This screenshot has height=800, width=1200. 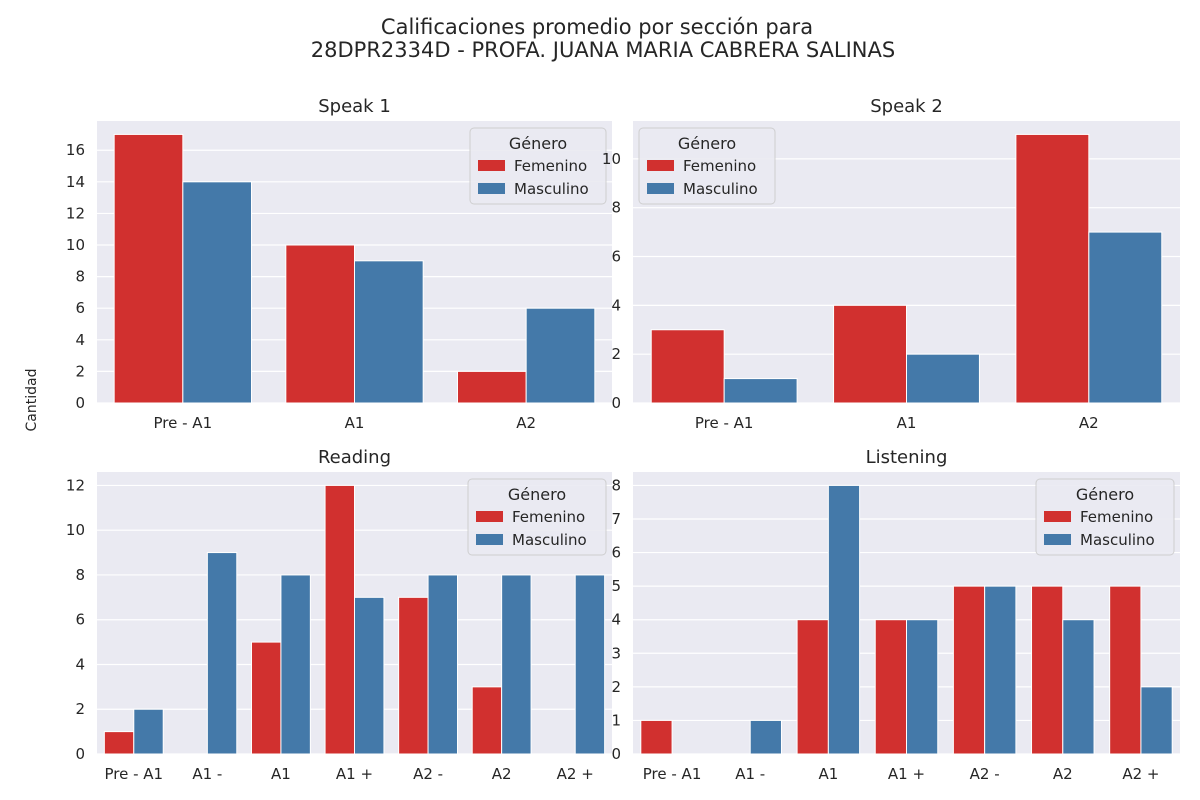 What do you see at coordinates (597, 27) in the screenshot?
I see `figure-title-line1: Calificaciones promedio por sección para` at bounding box center [597, 27].